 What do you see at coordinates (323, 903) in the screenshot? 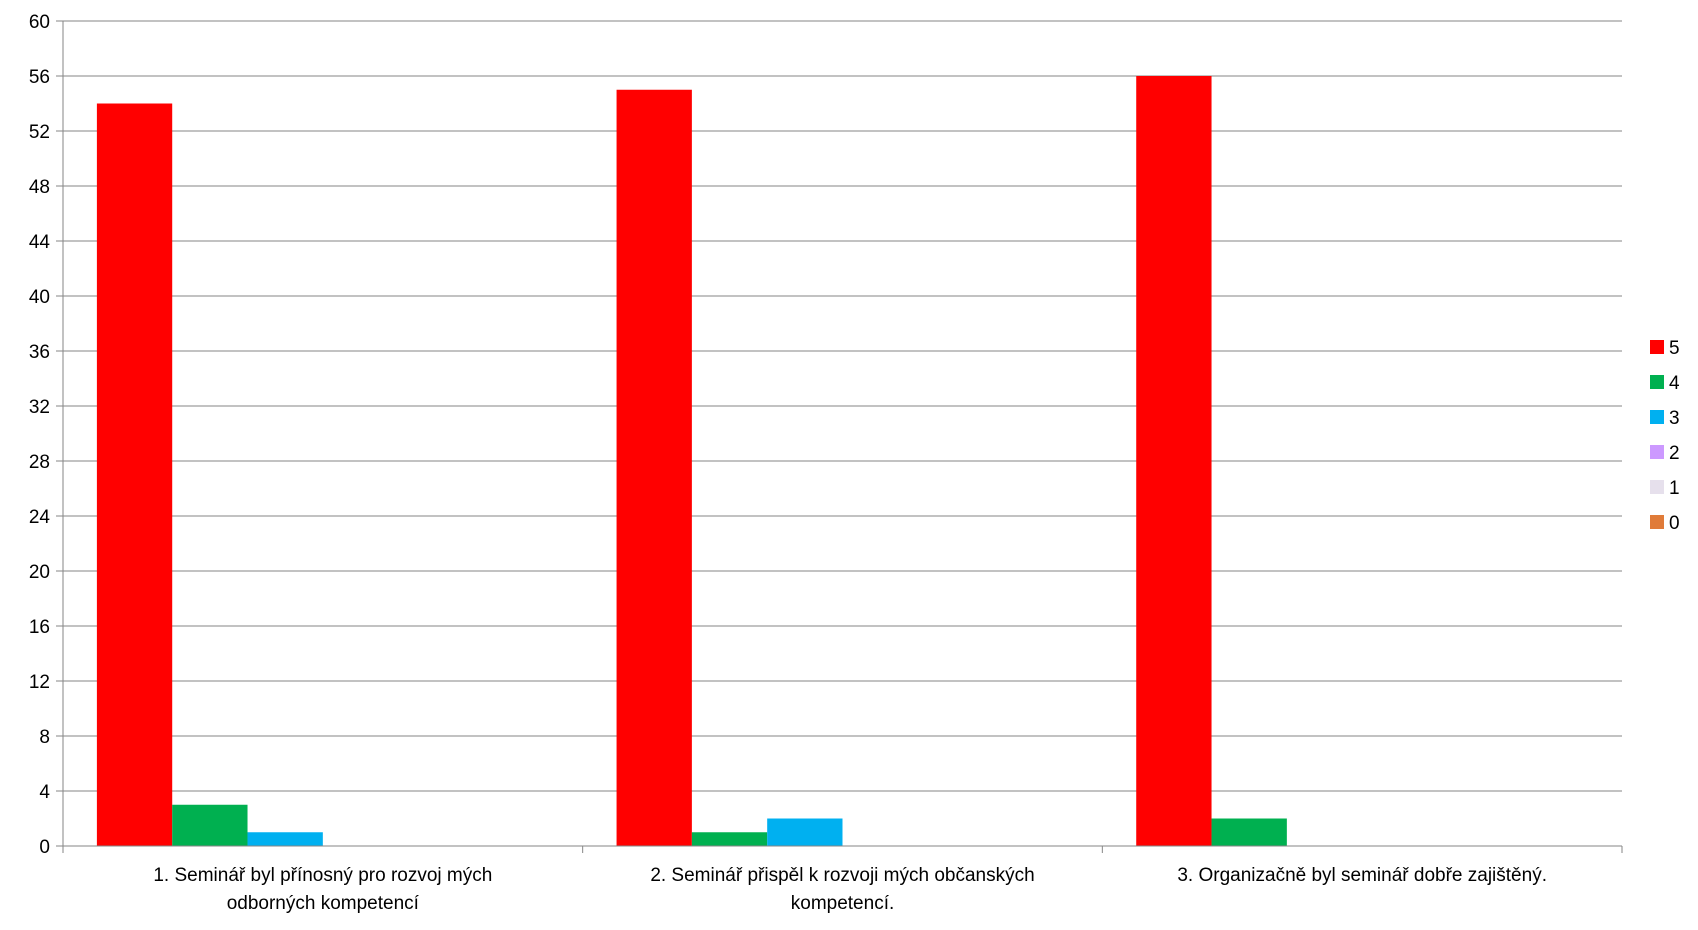
I see `x-category-label: odborných kompetencí` at bounding box center [323, 903].